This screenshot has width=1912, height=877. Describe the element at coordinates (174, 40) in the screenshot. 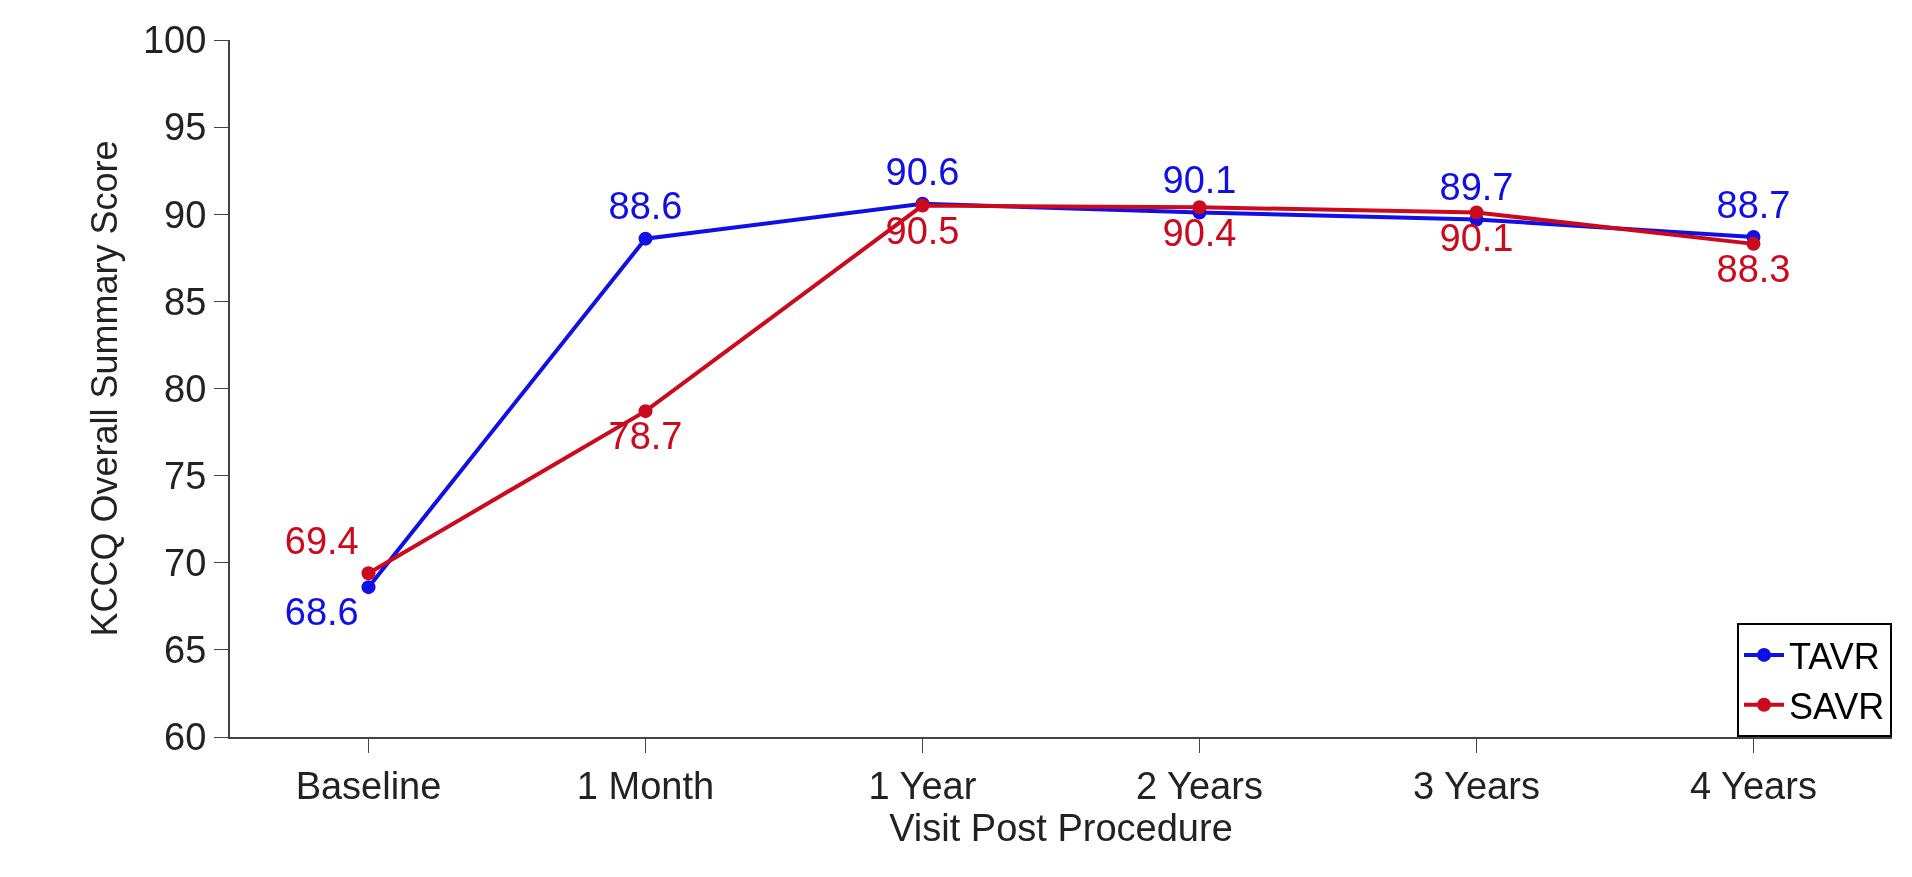

I see `y-tick-label: 100` at that location.